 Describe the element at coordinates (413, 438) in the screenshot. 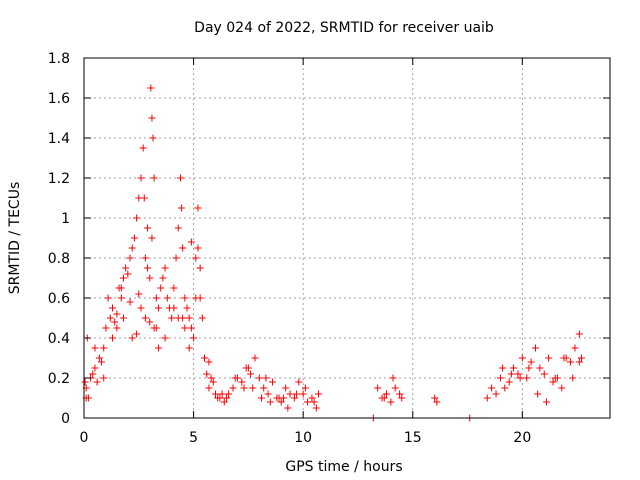

I see `x-tick-label: 15` at that location.